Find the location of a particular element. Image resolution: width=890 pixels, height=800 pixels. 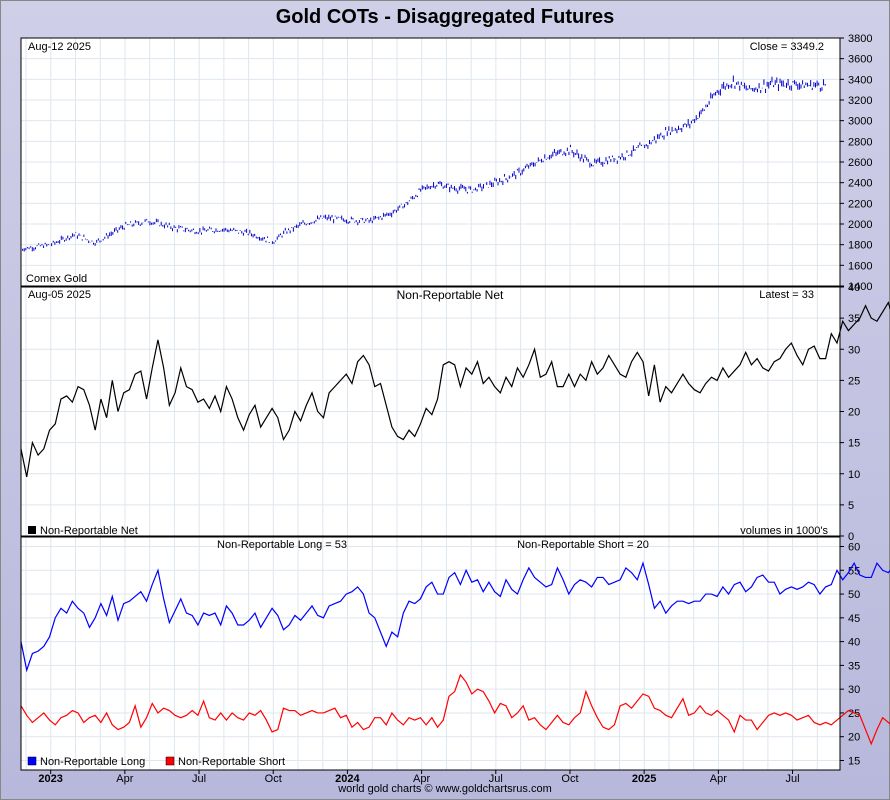

legend-label-short: Non-Reportable Short is located at coordinates (231, 762).